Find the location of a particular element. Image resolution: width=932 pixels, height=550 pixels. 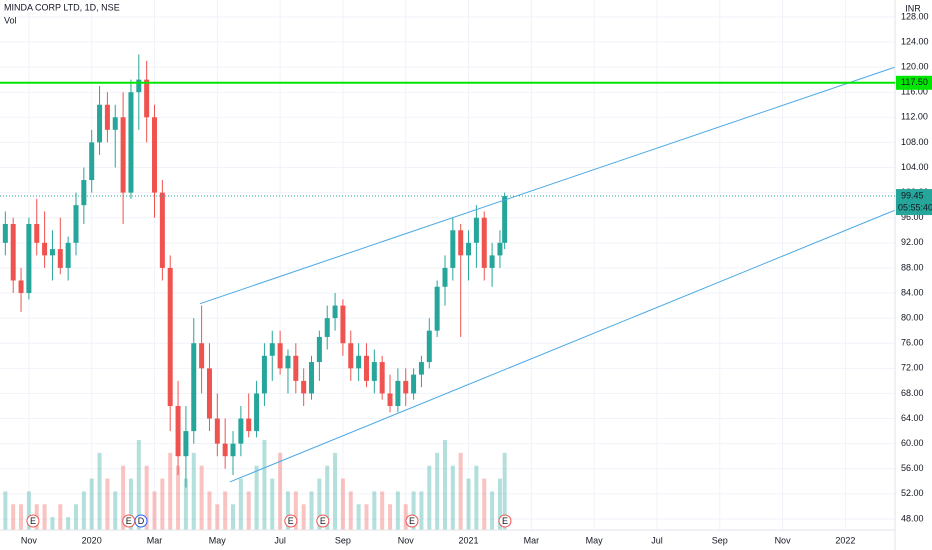

event-marker is located at coordinates (323, 521).